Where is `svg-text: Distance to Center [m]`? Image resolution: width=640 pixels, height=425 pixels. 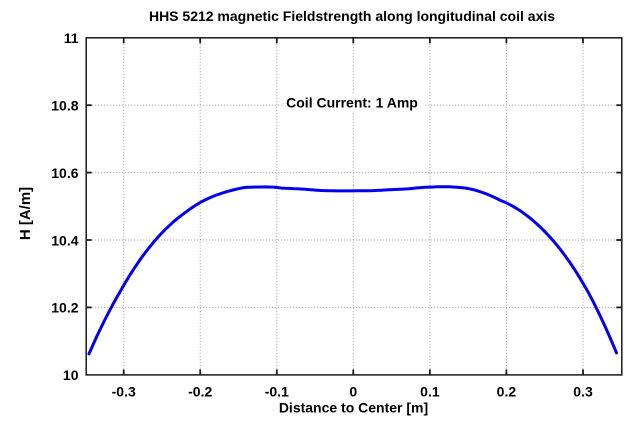 svg-text: Distance to Center [m] is located at coordinates (353, 408).